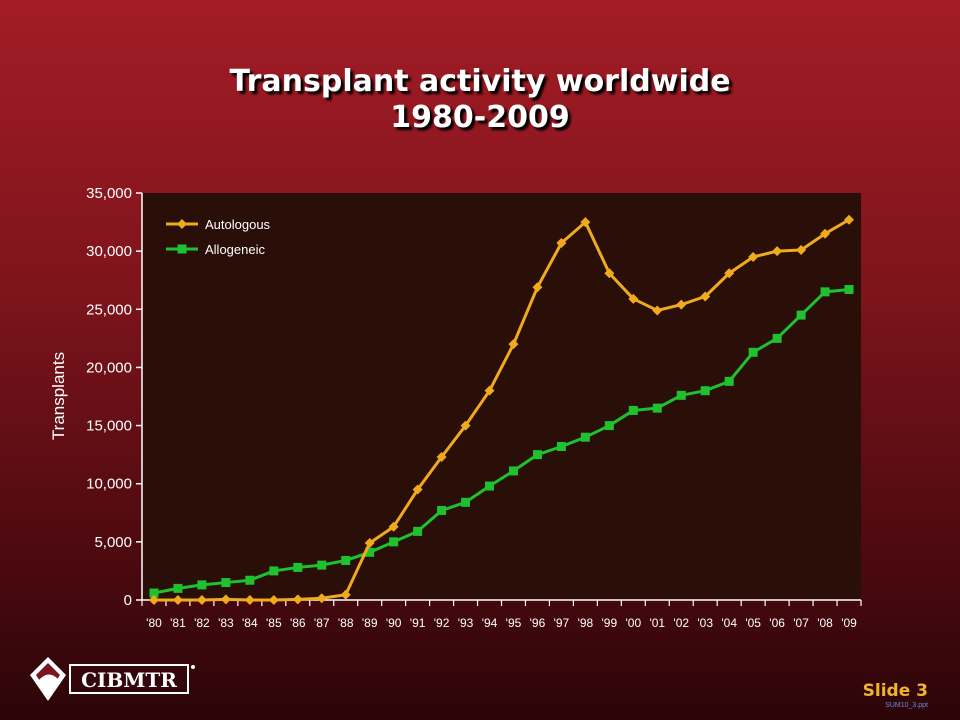 This screenshot has width=960, height=720. What do you see at coordinates (370, 623) in the screenshot?
I see `x-tick-label: '89` at bounding box center [370, 623].